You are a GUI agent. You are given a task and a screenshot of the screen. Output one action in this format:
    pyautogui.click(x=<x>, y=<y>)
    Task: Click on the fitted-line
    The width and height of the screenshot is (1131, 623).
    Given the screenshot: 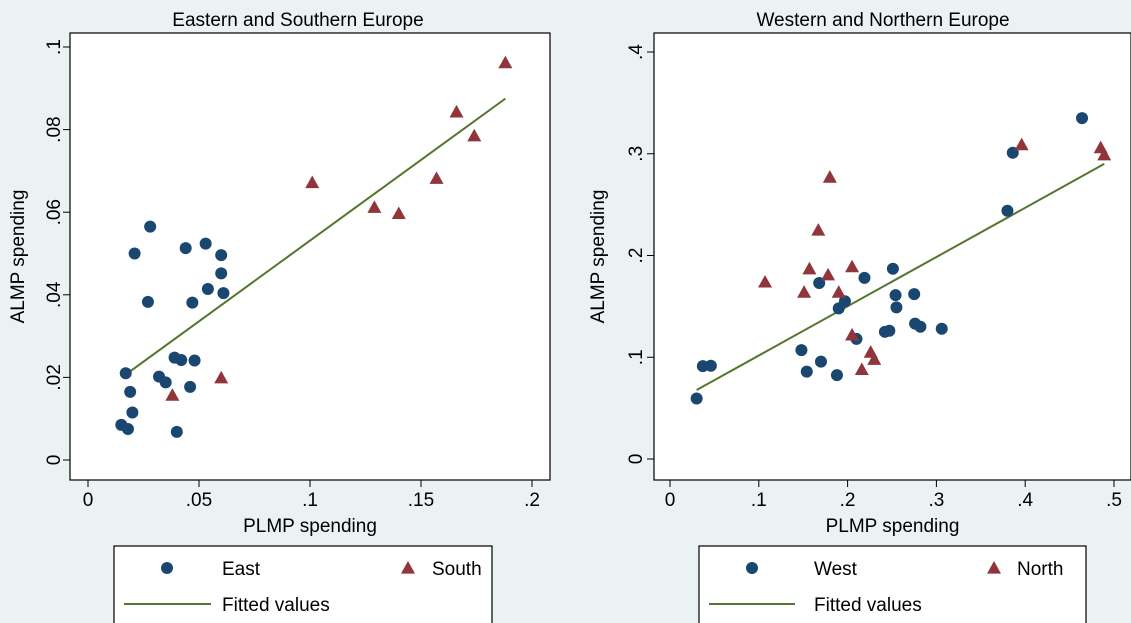 What is the action you would take?
    pyautogui.click(x=900, y=277)
    